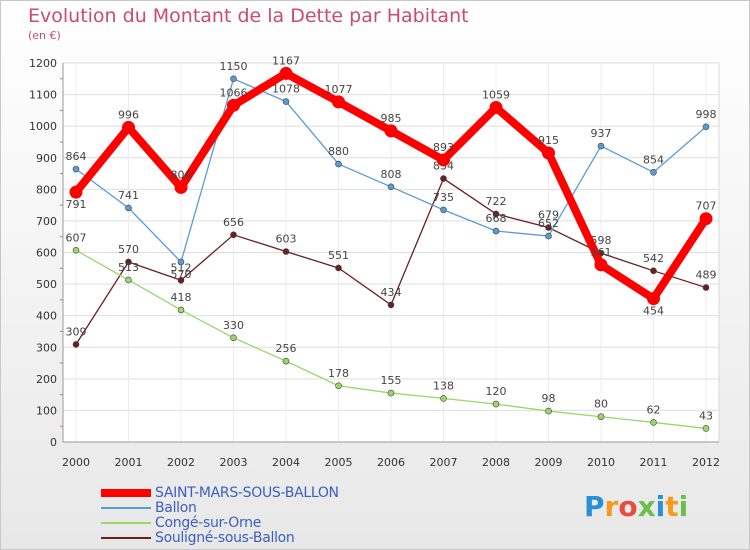 The image size is (750, 550). What do you see at coordinates (549, 462) in the screenshot?
I see `x-tick-label: 2009` at bounding box center [549, 462].